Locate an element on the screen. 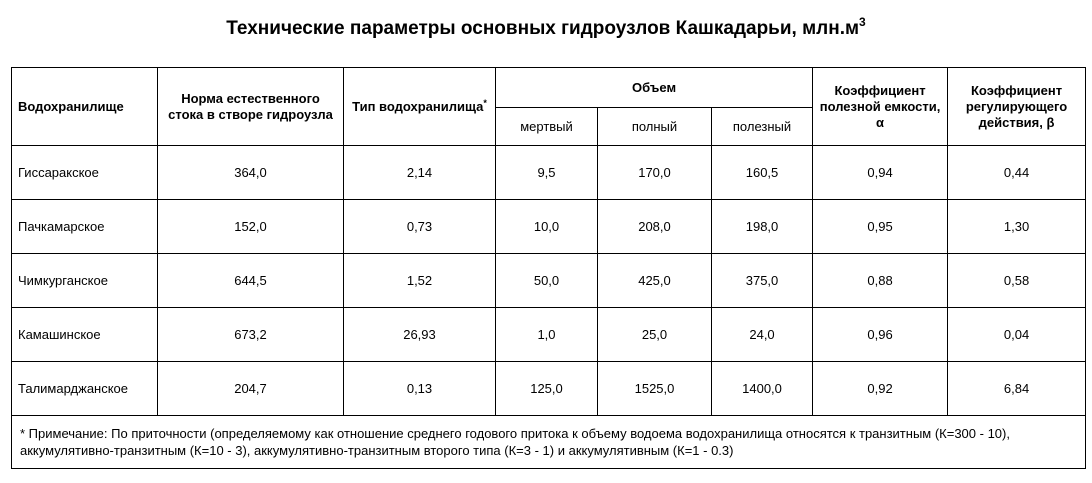 The height and width of the screenshot is (483, 1092). cell-coef-alpha: 0,96 is located at coordinates (880, 334).